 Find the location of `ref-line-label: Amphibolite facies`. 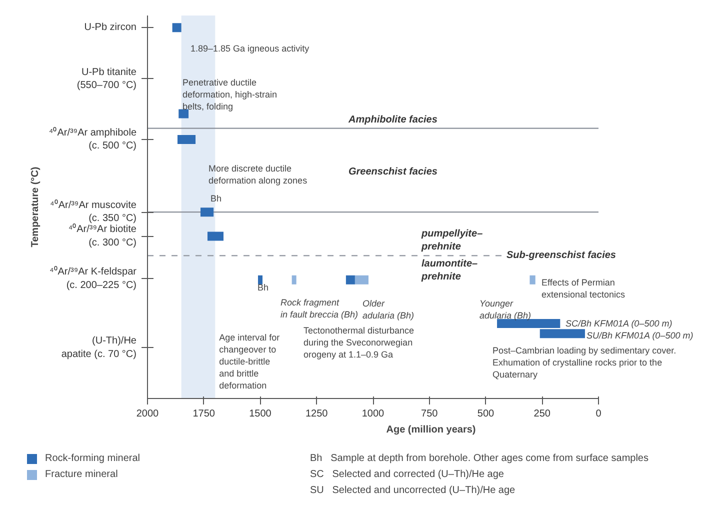

ref-line-label: Amphibolite facies is located at coordinates (393, 120).